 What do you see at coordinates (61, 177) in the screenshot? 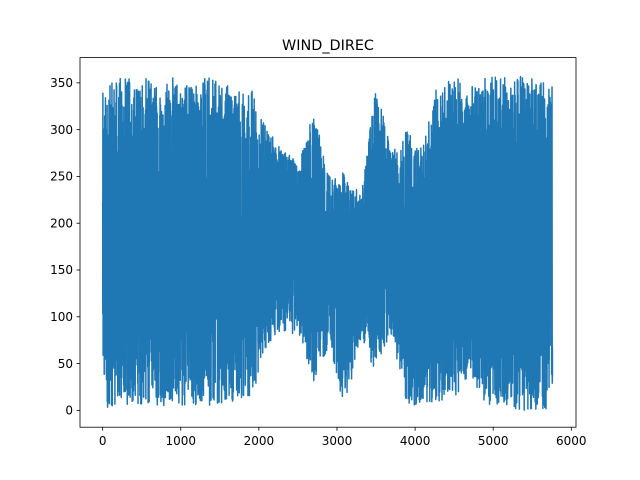
I see `y-tick-label: 250` at bounding box center [61, 177].